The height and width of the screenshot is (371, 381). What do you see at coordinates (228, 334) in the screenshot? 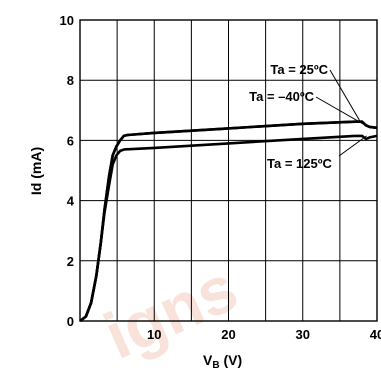
I see `x-tick-label: 20` at bounding box center [228, 334].